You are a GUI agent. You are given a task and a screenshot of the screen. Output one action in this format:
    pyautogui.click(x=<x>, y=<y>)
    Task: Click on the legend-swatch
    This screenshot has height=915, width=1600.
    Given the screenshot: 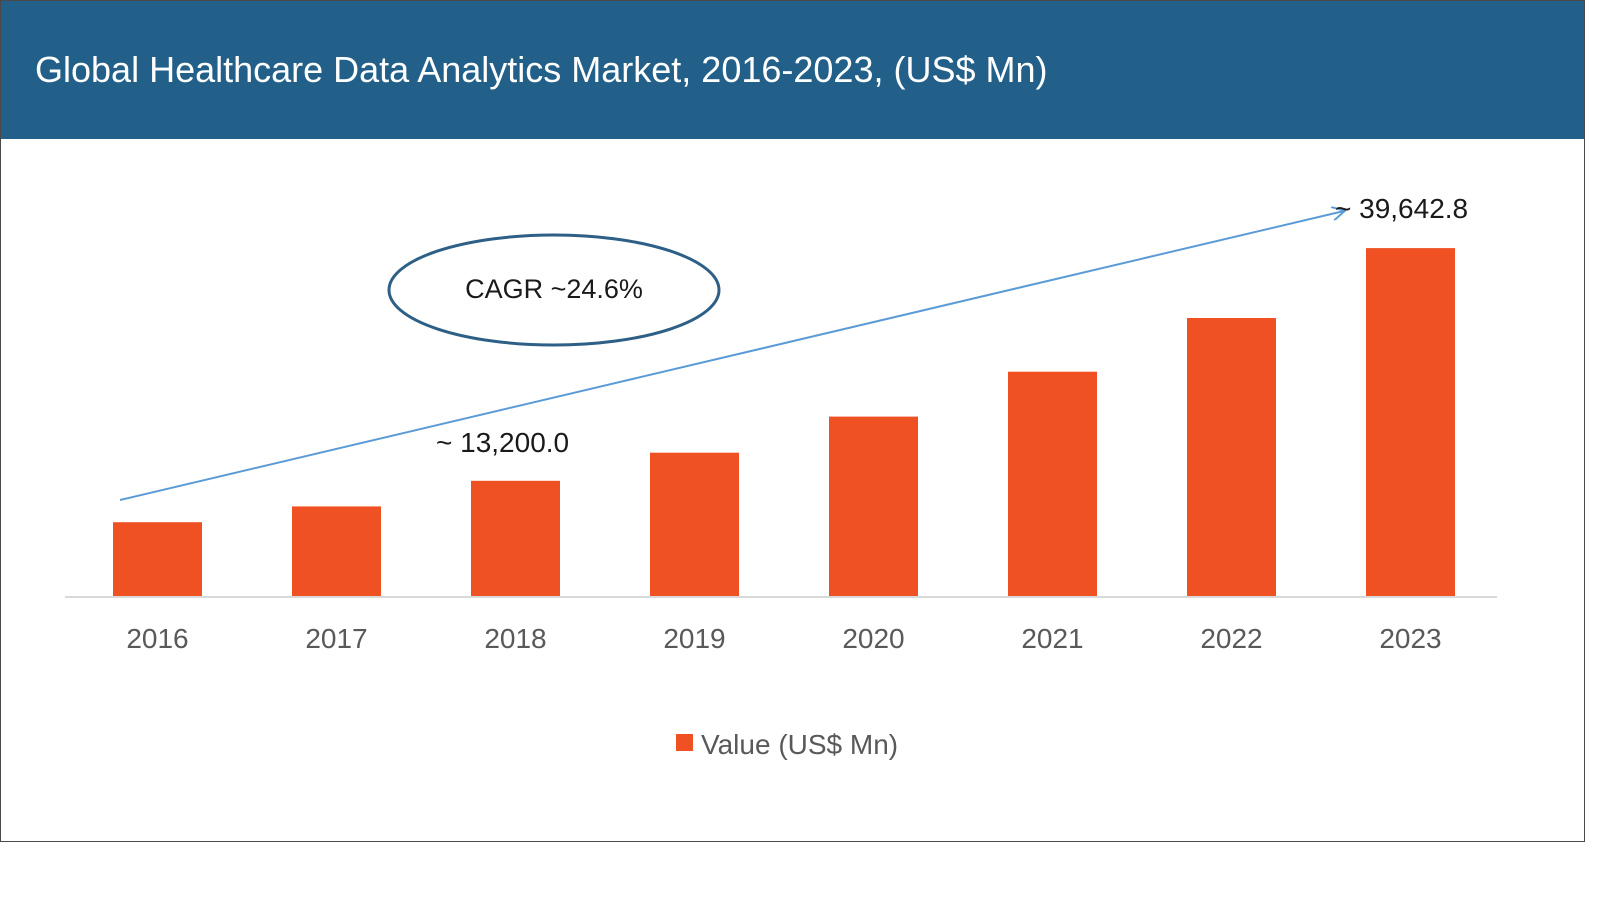 What is the action you would take?
    pyautogui.click(x=684, y=742)
    